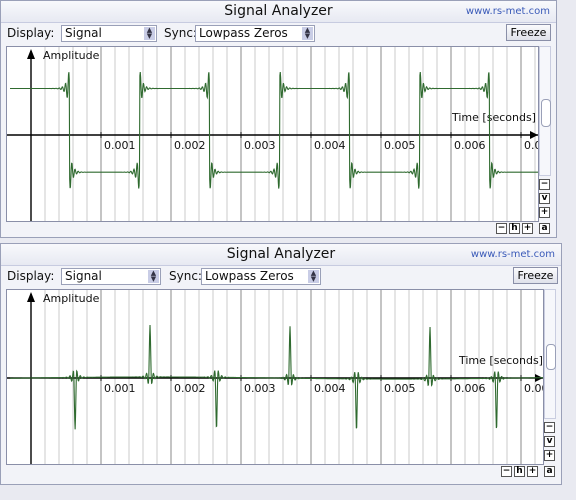  Describe the element at coordinates (534, 135) in the screenshot. I see `x-axis-arrow` at that location.